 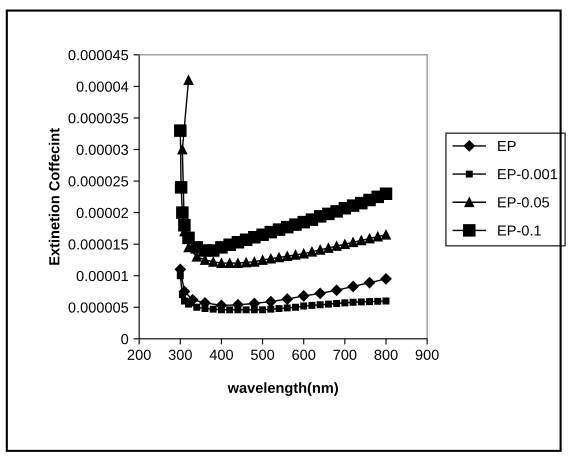 What do you see at coordinates (102, 87) in the screenshot?
I see `y-tick-label: 0.00004` at bounding box center [102, 87].